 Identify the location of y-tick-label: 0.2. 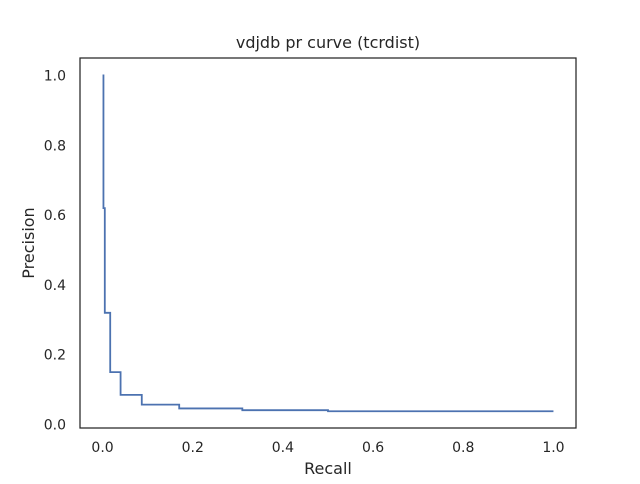
(55, 356).